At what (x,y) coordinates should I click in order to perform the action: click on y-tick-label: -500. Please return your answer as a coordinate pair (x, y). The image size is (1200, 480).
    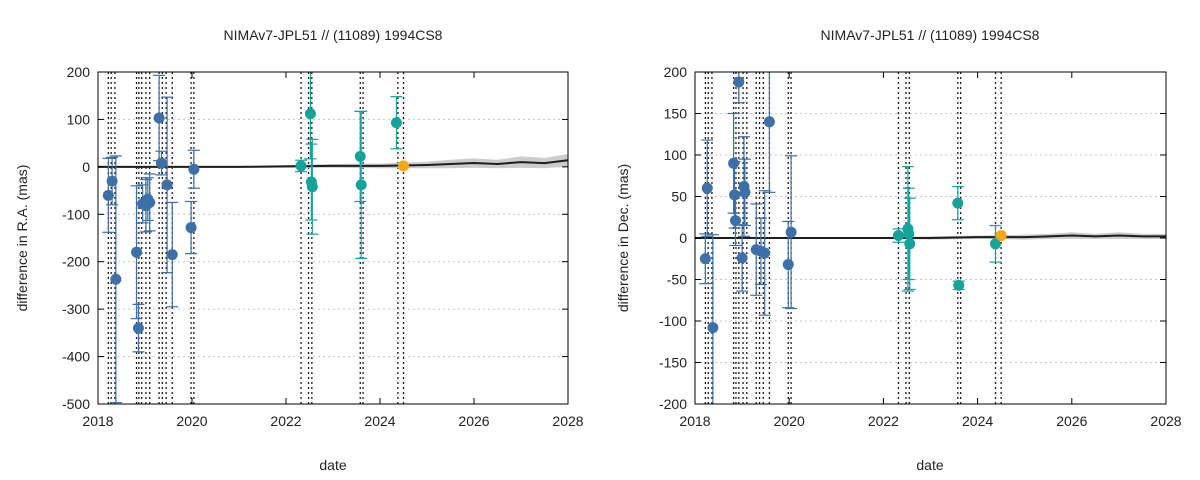
    Looking at the image, I should click on (76, 404).